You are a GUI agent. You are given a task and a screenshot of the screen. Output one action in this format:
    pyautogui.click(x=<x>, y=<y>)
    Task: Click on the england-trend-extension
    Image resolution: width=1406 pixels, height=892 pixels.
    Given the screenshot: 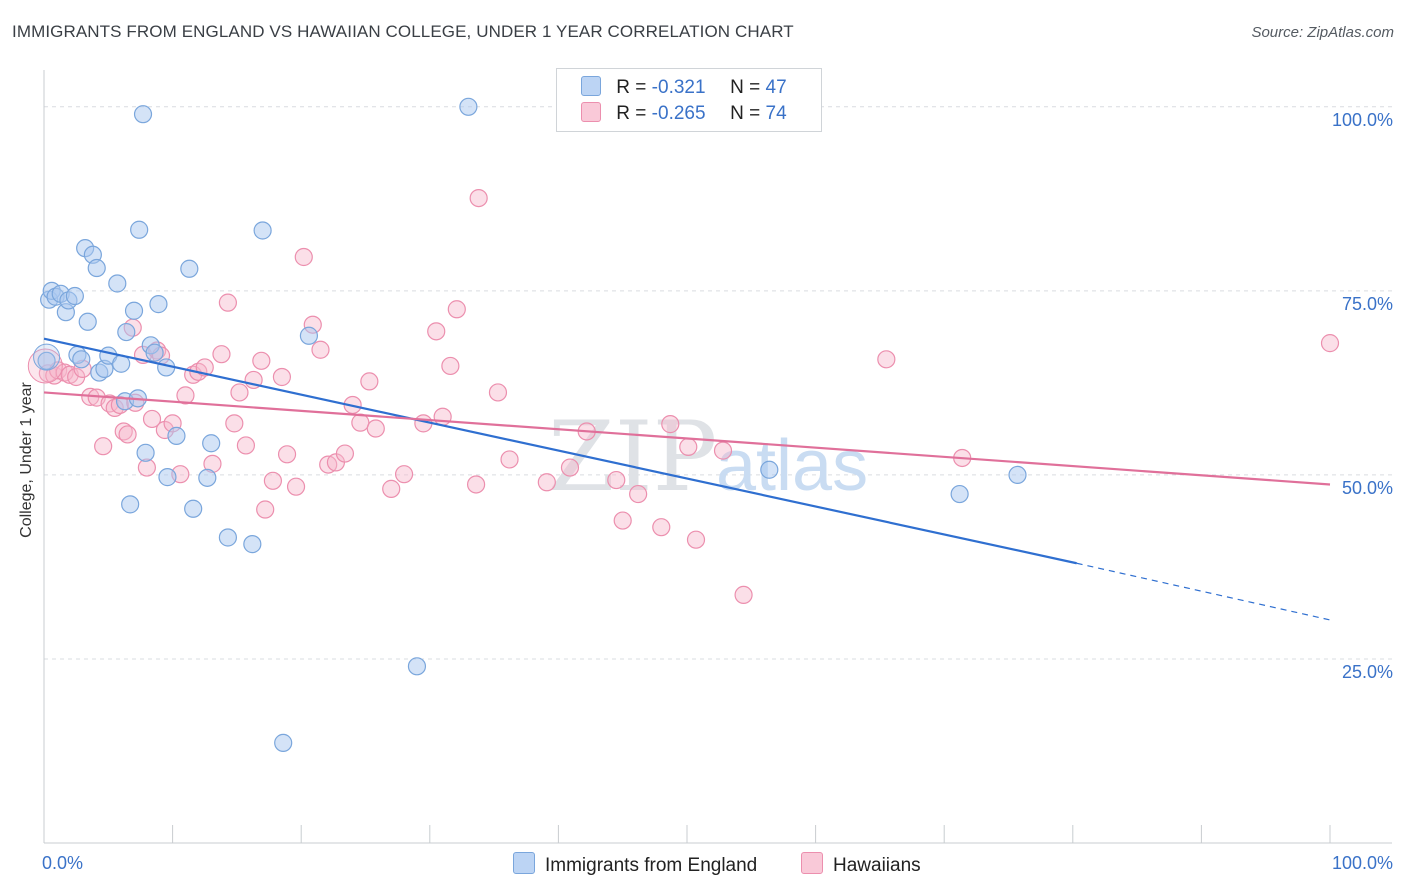 What is the action you would take?
    pyautogui.click(x=1203, y=591)
    